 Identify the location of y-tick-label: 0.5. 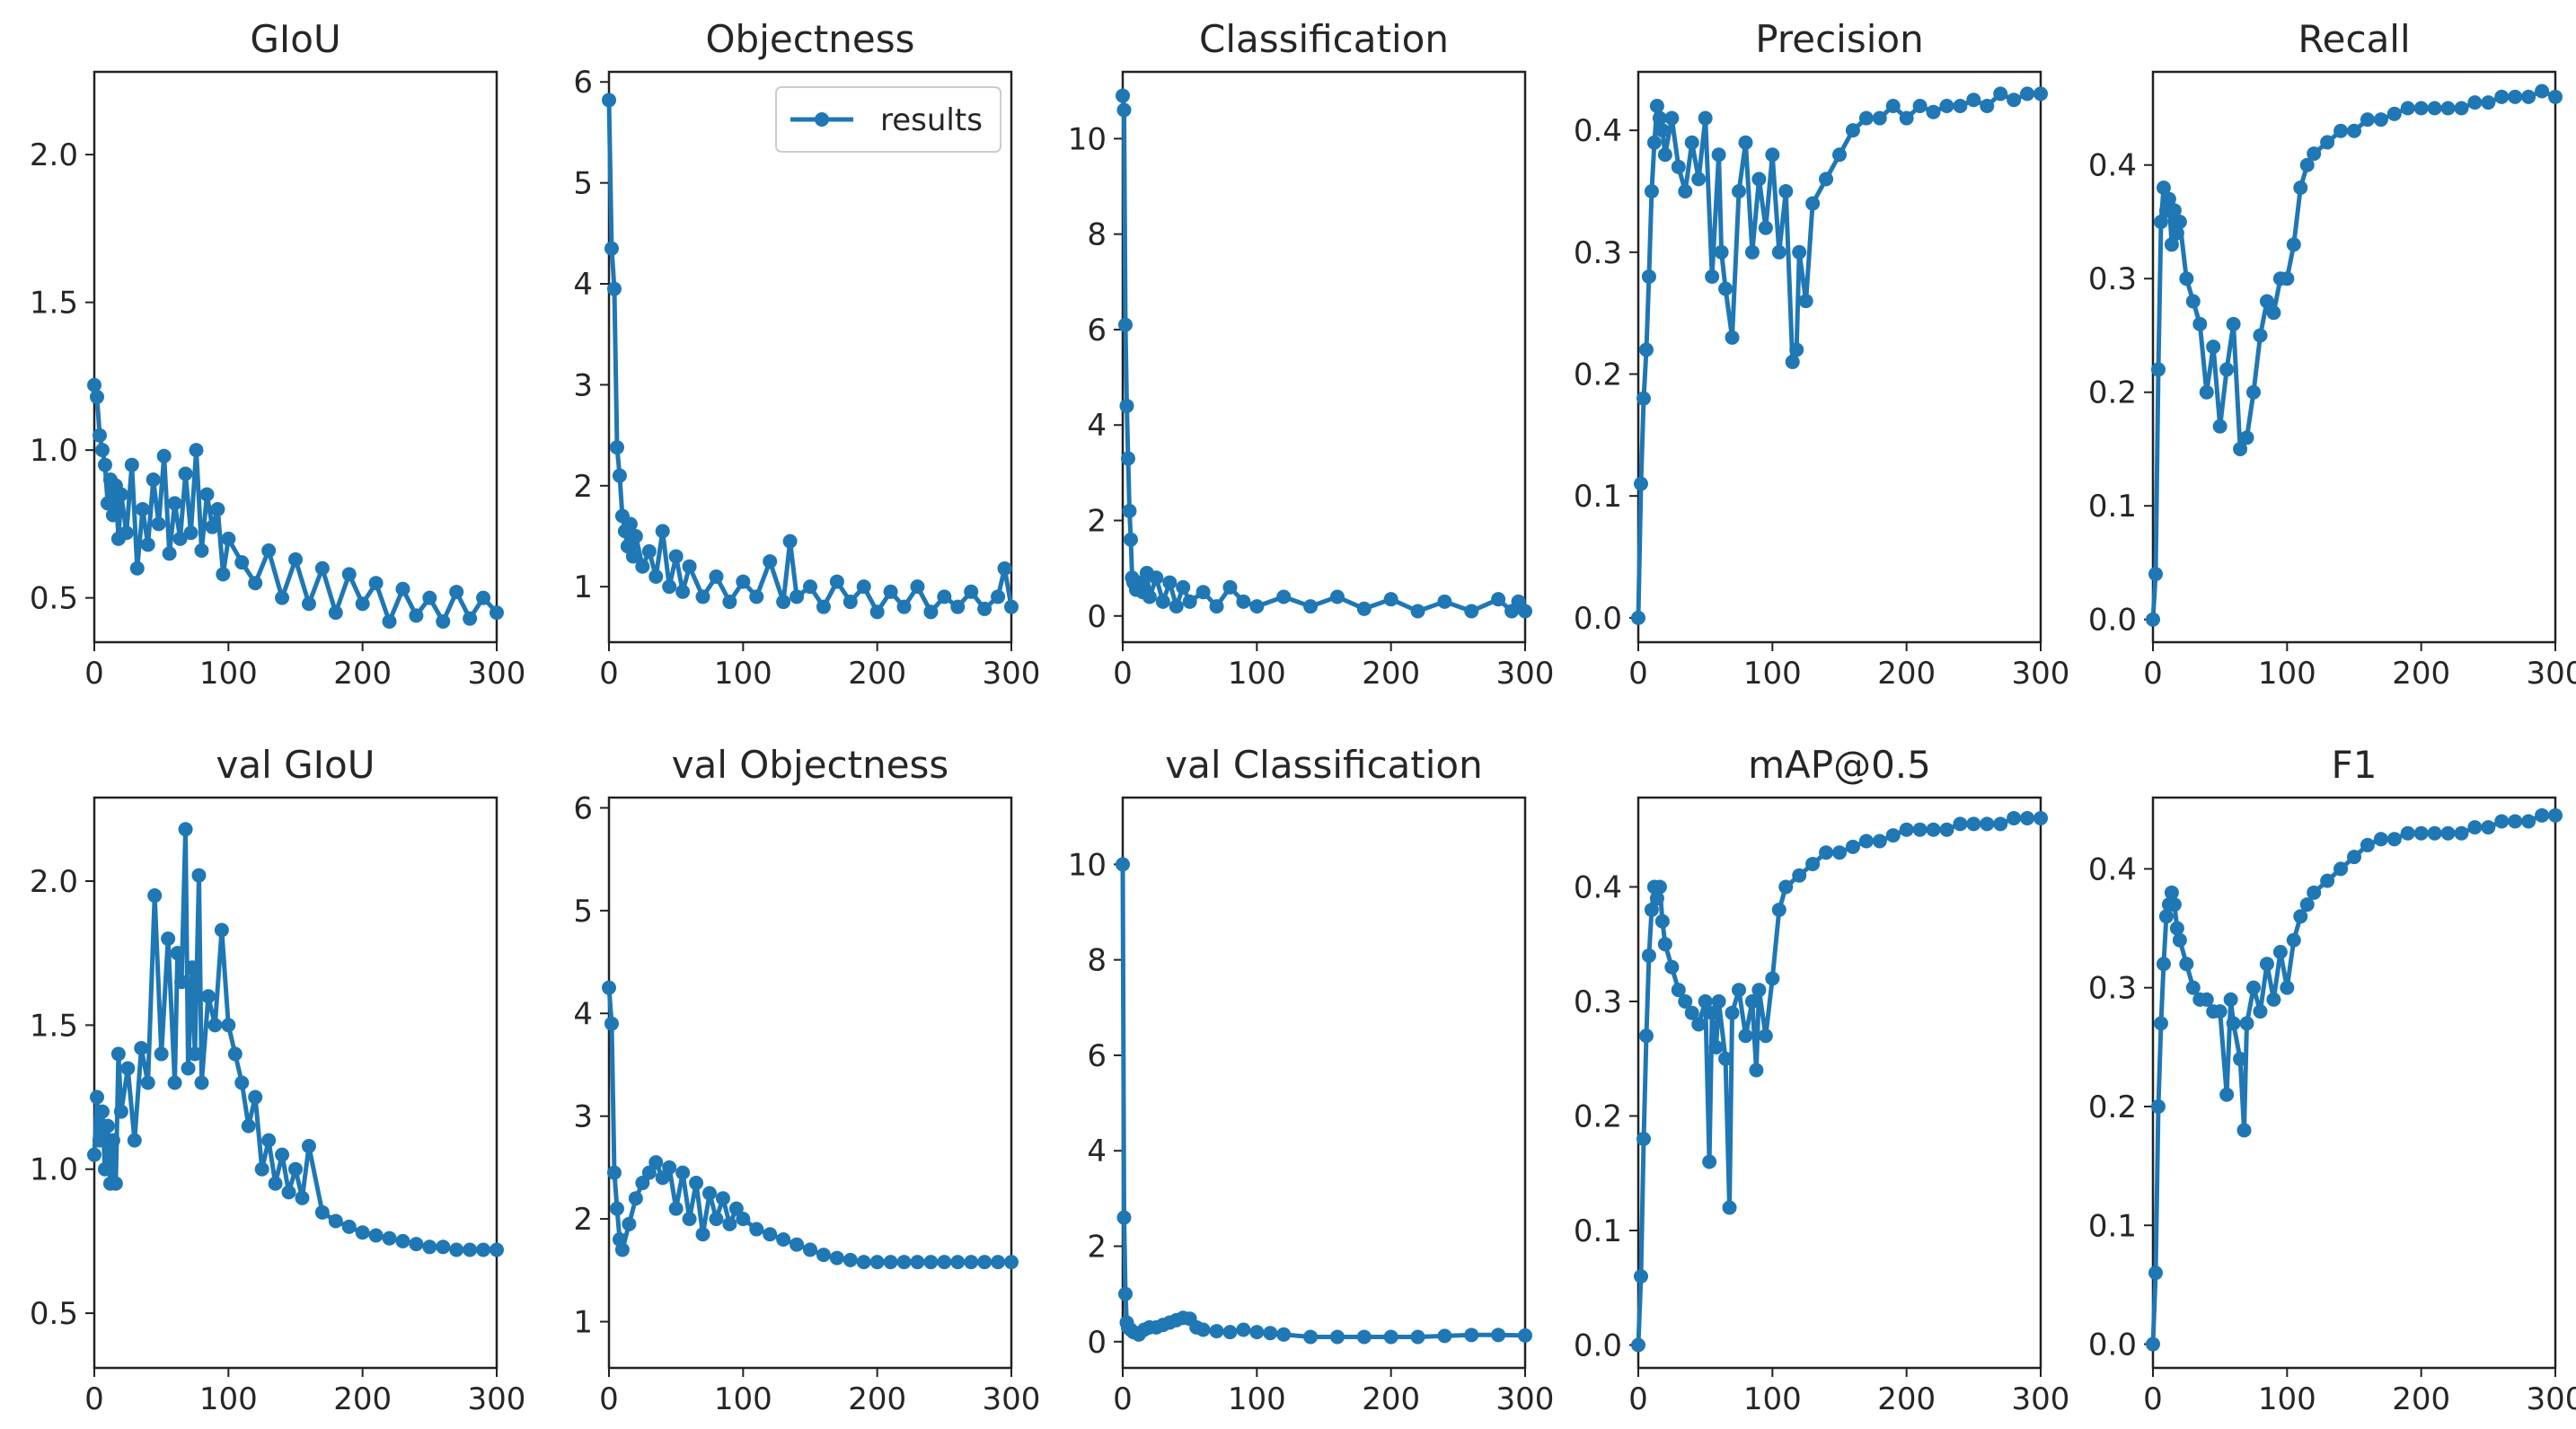
(54, 1314).